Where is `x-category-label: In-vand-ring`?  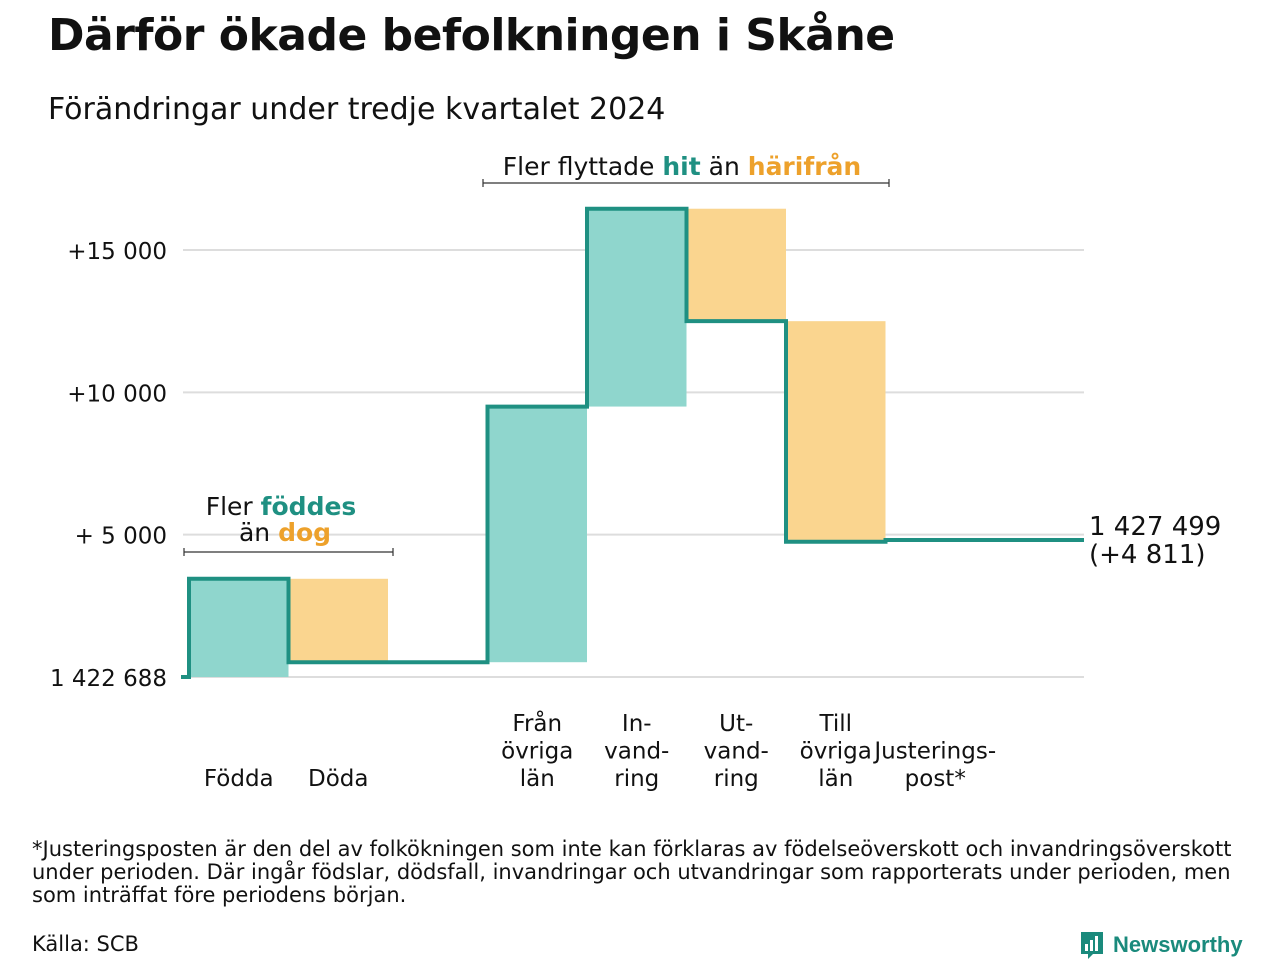
x-category-label: In-vand-ring is located at coordinates (636, 751).